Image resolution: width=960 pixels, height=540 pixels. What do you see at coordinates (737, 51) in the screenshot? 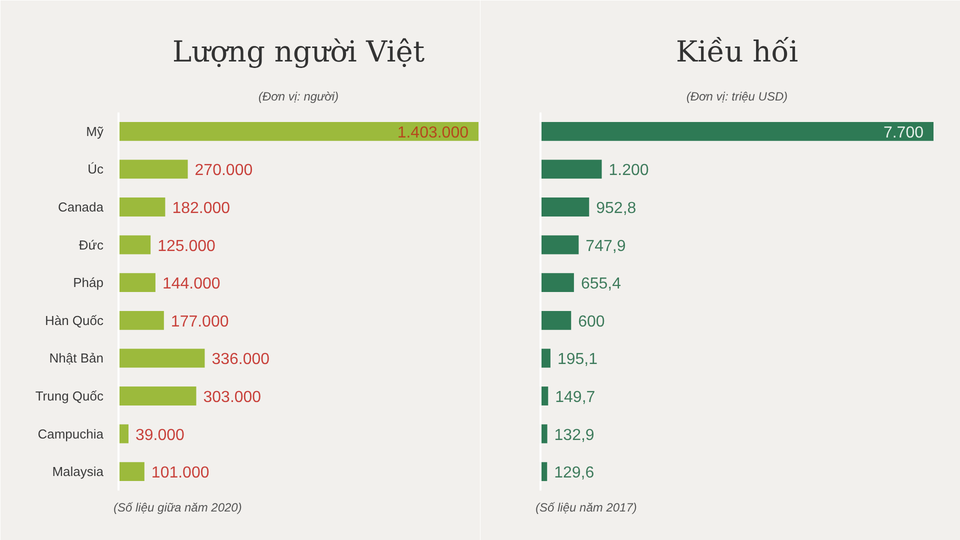
I see `chart-title: Kiều hối` at bounding box center [737, 51].